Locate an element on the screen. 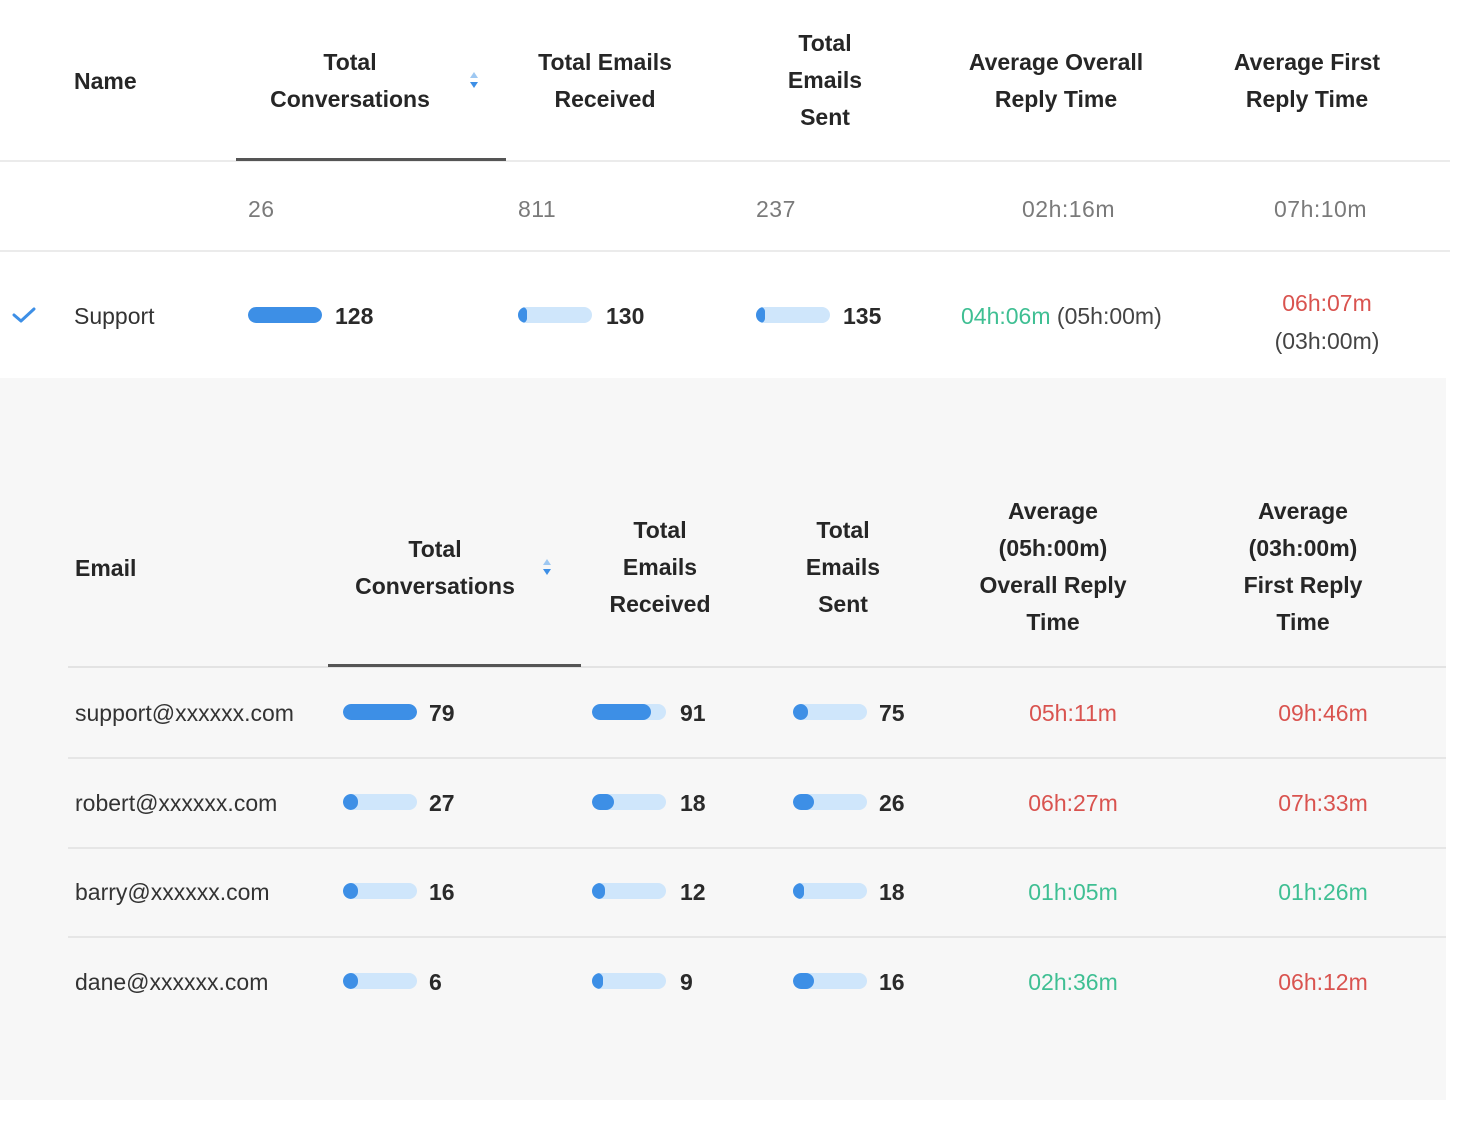 Image resolution: width=1458 pixels, height=1122 pixels. row-emails-received-value: 12 is located at coordinates (693, 892).